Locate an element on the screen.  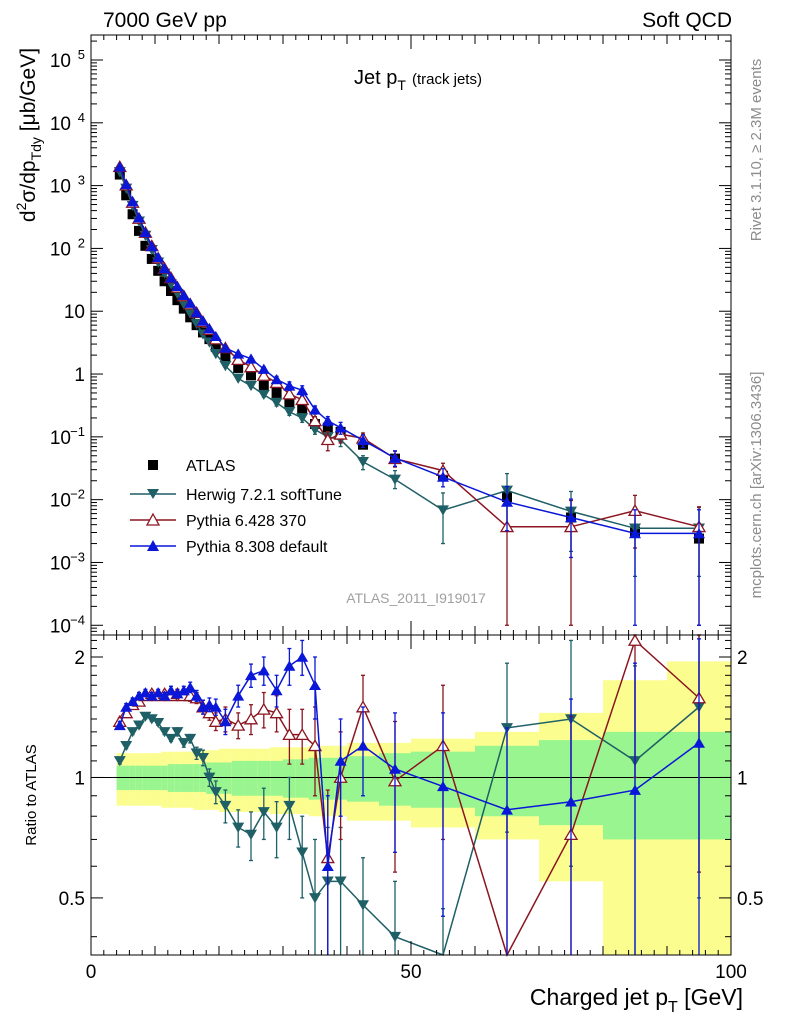
legend-marker-pythia6 is located at coordinates (153, 519).